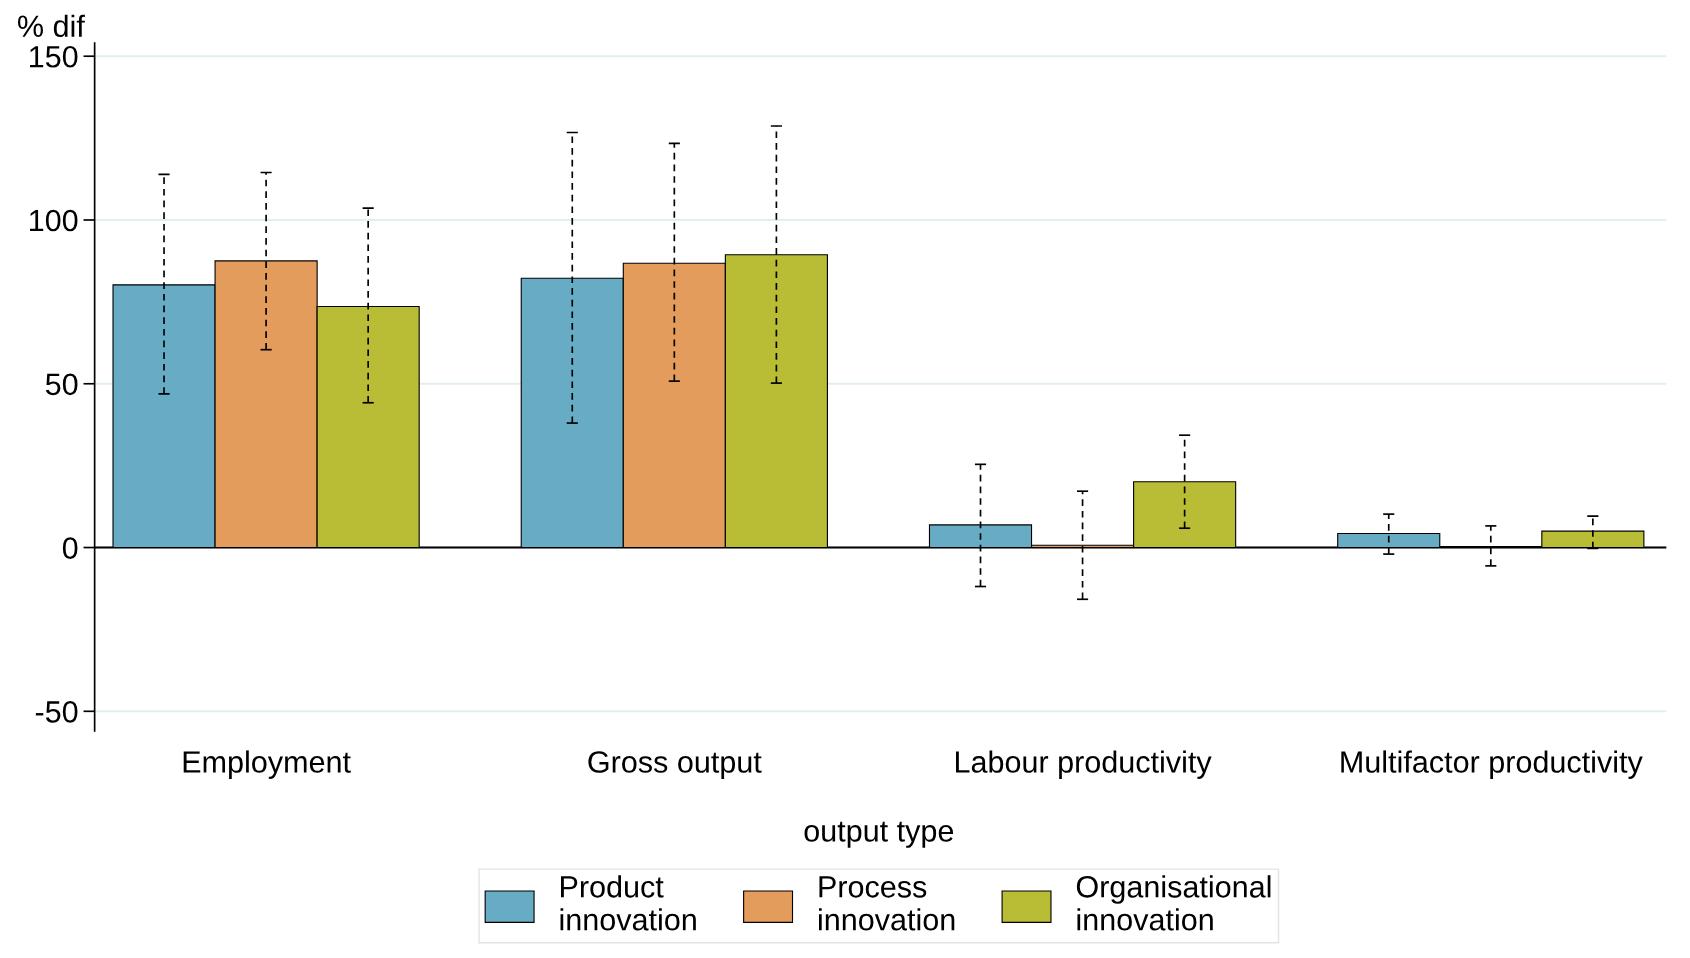 This screenshot has width=1690, height=958. Describe the element at coordinates (1173, 903) in the screenshot. I see `legend-label: Organisational innovation` at that location.